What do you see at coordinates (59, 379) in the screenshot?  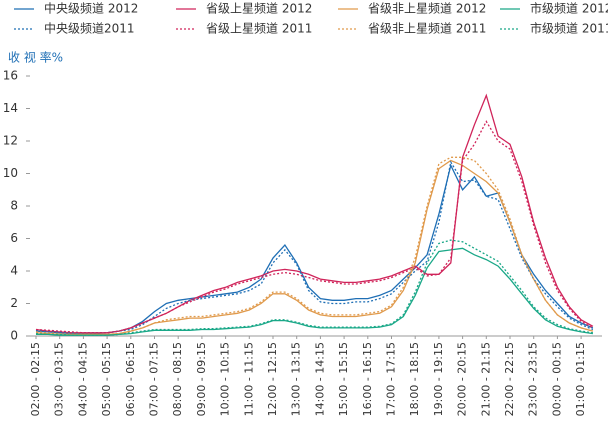 I see `x-tick-label: 03:00 - 03:15` at bounding box center [59, 379].